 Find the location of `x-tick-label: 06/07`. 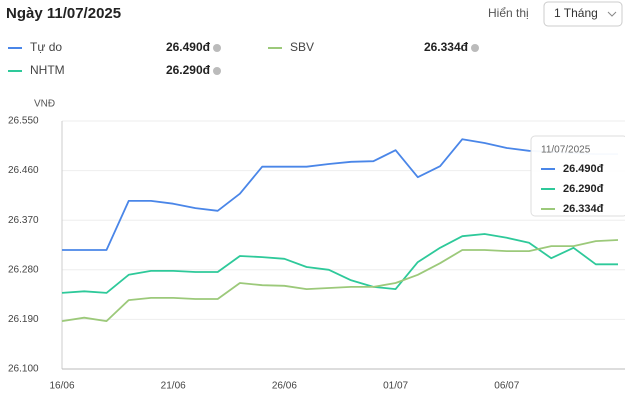

x-tick-label: 06/07 is located at coordinates (506, 386).